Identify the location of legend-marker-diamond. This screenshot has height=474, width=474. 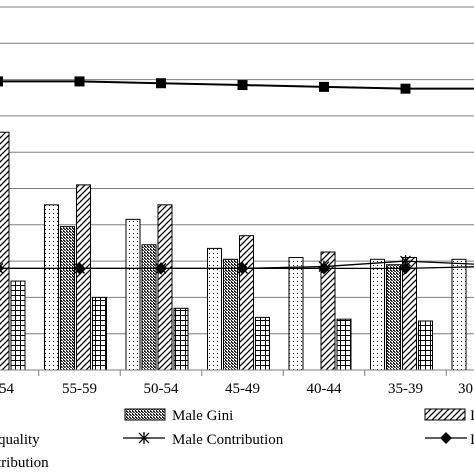
(446, 438).